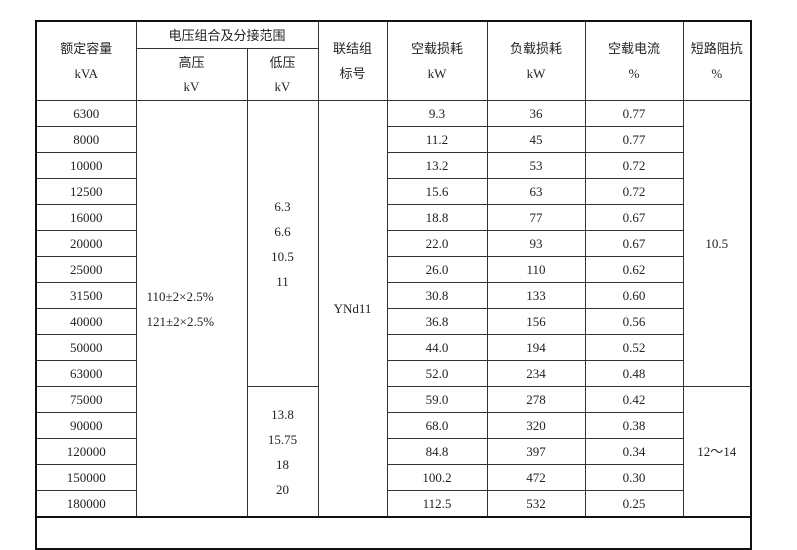 The width and height of the screenshot is (797, 550). I want to click on load-loss-cell: 133, so click(536, 295).